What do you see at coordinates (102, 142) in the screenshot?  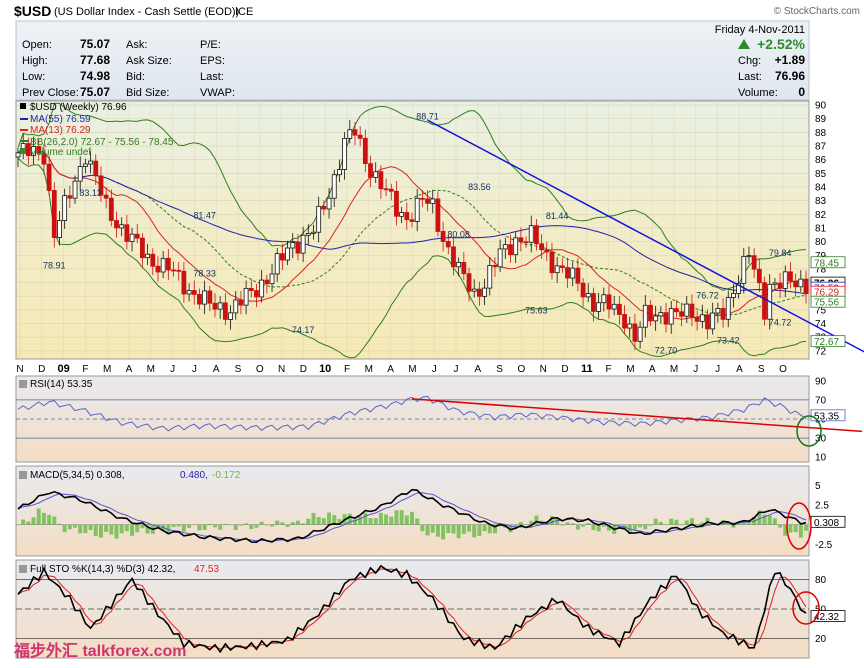 I see `legend-bb: BB(26,2.0) 72.67 - 75.56 - 78.45` at bounding box center [102, 142].